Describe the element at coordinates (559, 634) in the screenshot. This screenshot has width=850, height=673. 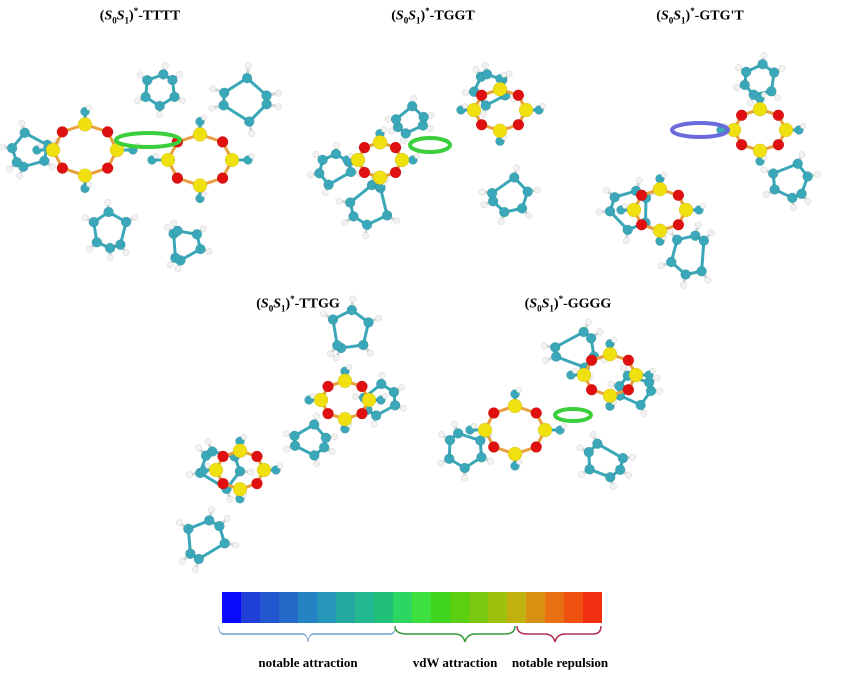
I see `brace-notable-repulsion` at that location.